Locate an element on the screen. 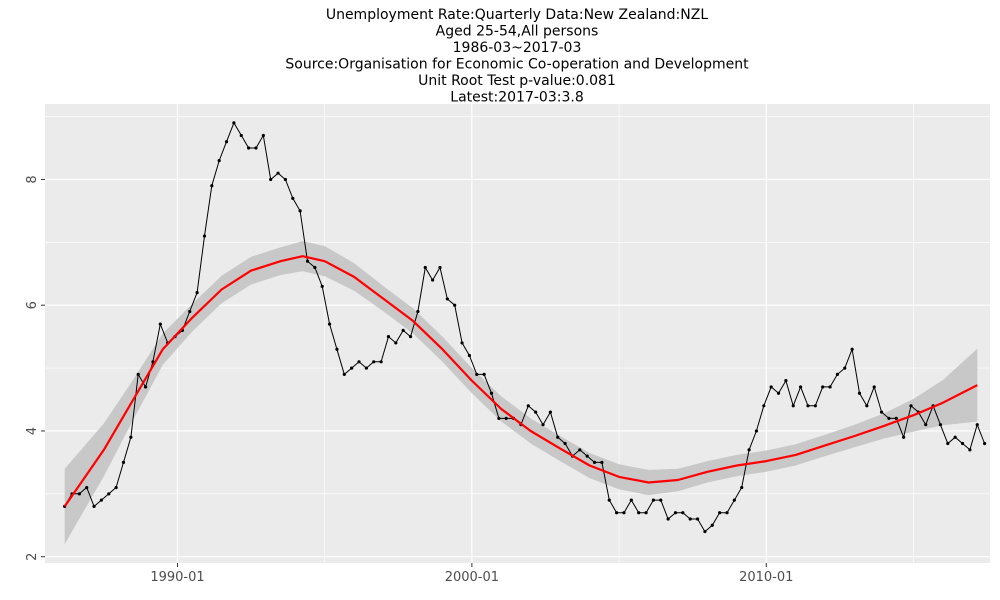 This screenshot has width=1000, height=600. y-tick-label-3: 8 is located at coordinates (32, 179).